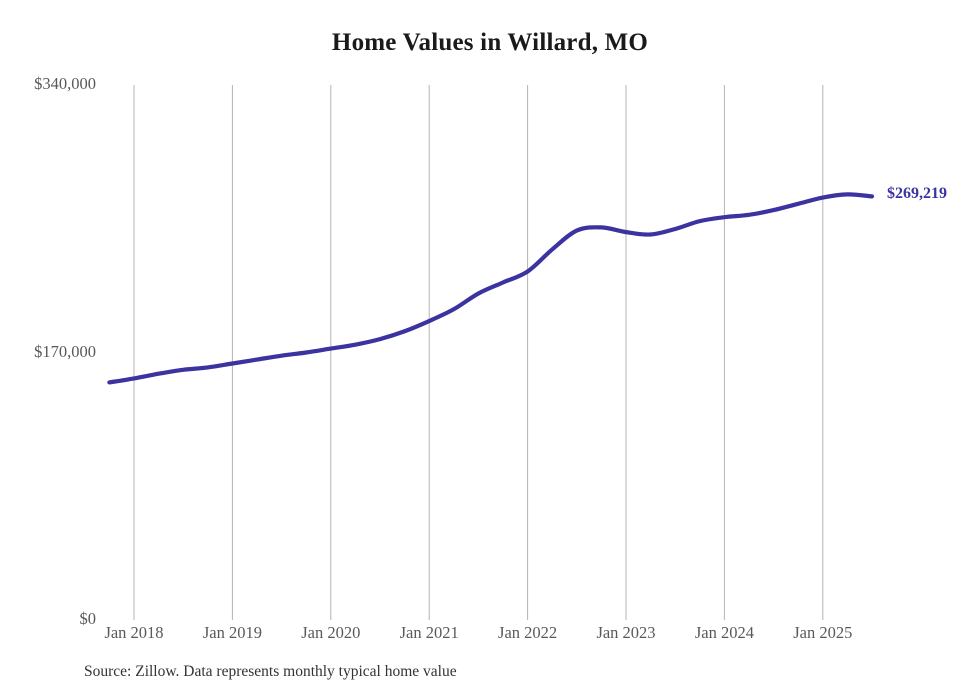 This screenshot has height=699, width=980. What do you see at coordinates (134, 632) in the screenshot?
I see `x-tick-label: Jan 2018` at bounding box center [134, 632].